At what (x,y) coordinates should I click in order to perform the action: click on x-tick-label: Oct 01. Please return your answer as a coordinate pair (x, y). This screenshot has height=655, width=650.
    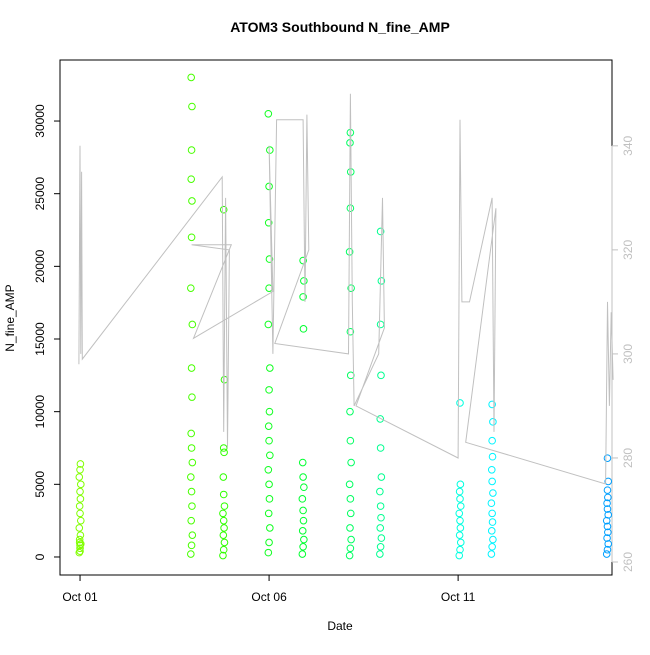
    Looking at the image, I should click on (80, 597).